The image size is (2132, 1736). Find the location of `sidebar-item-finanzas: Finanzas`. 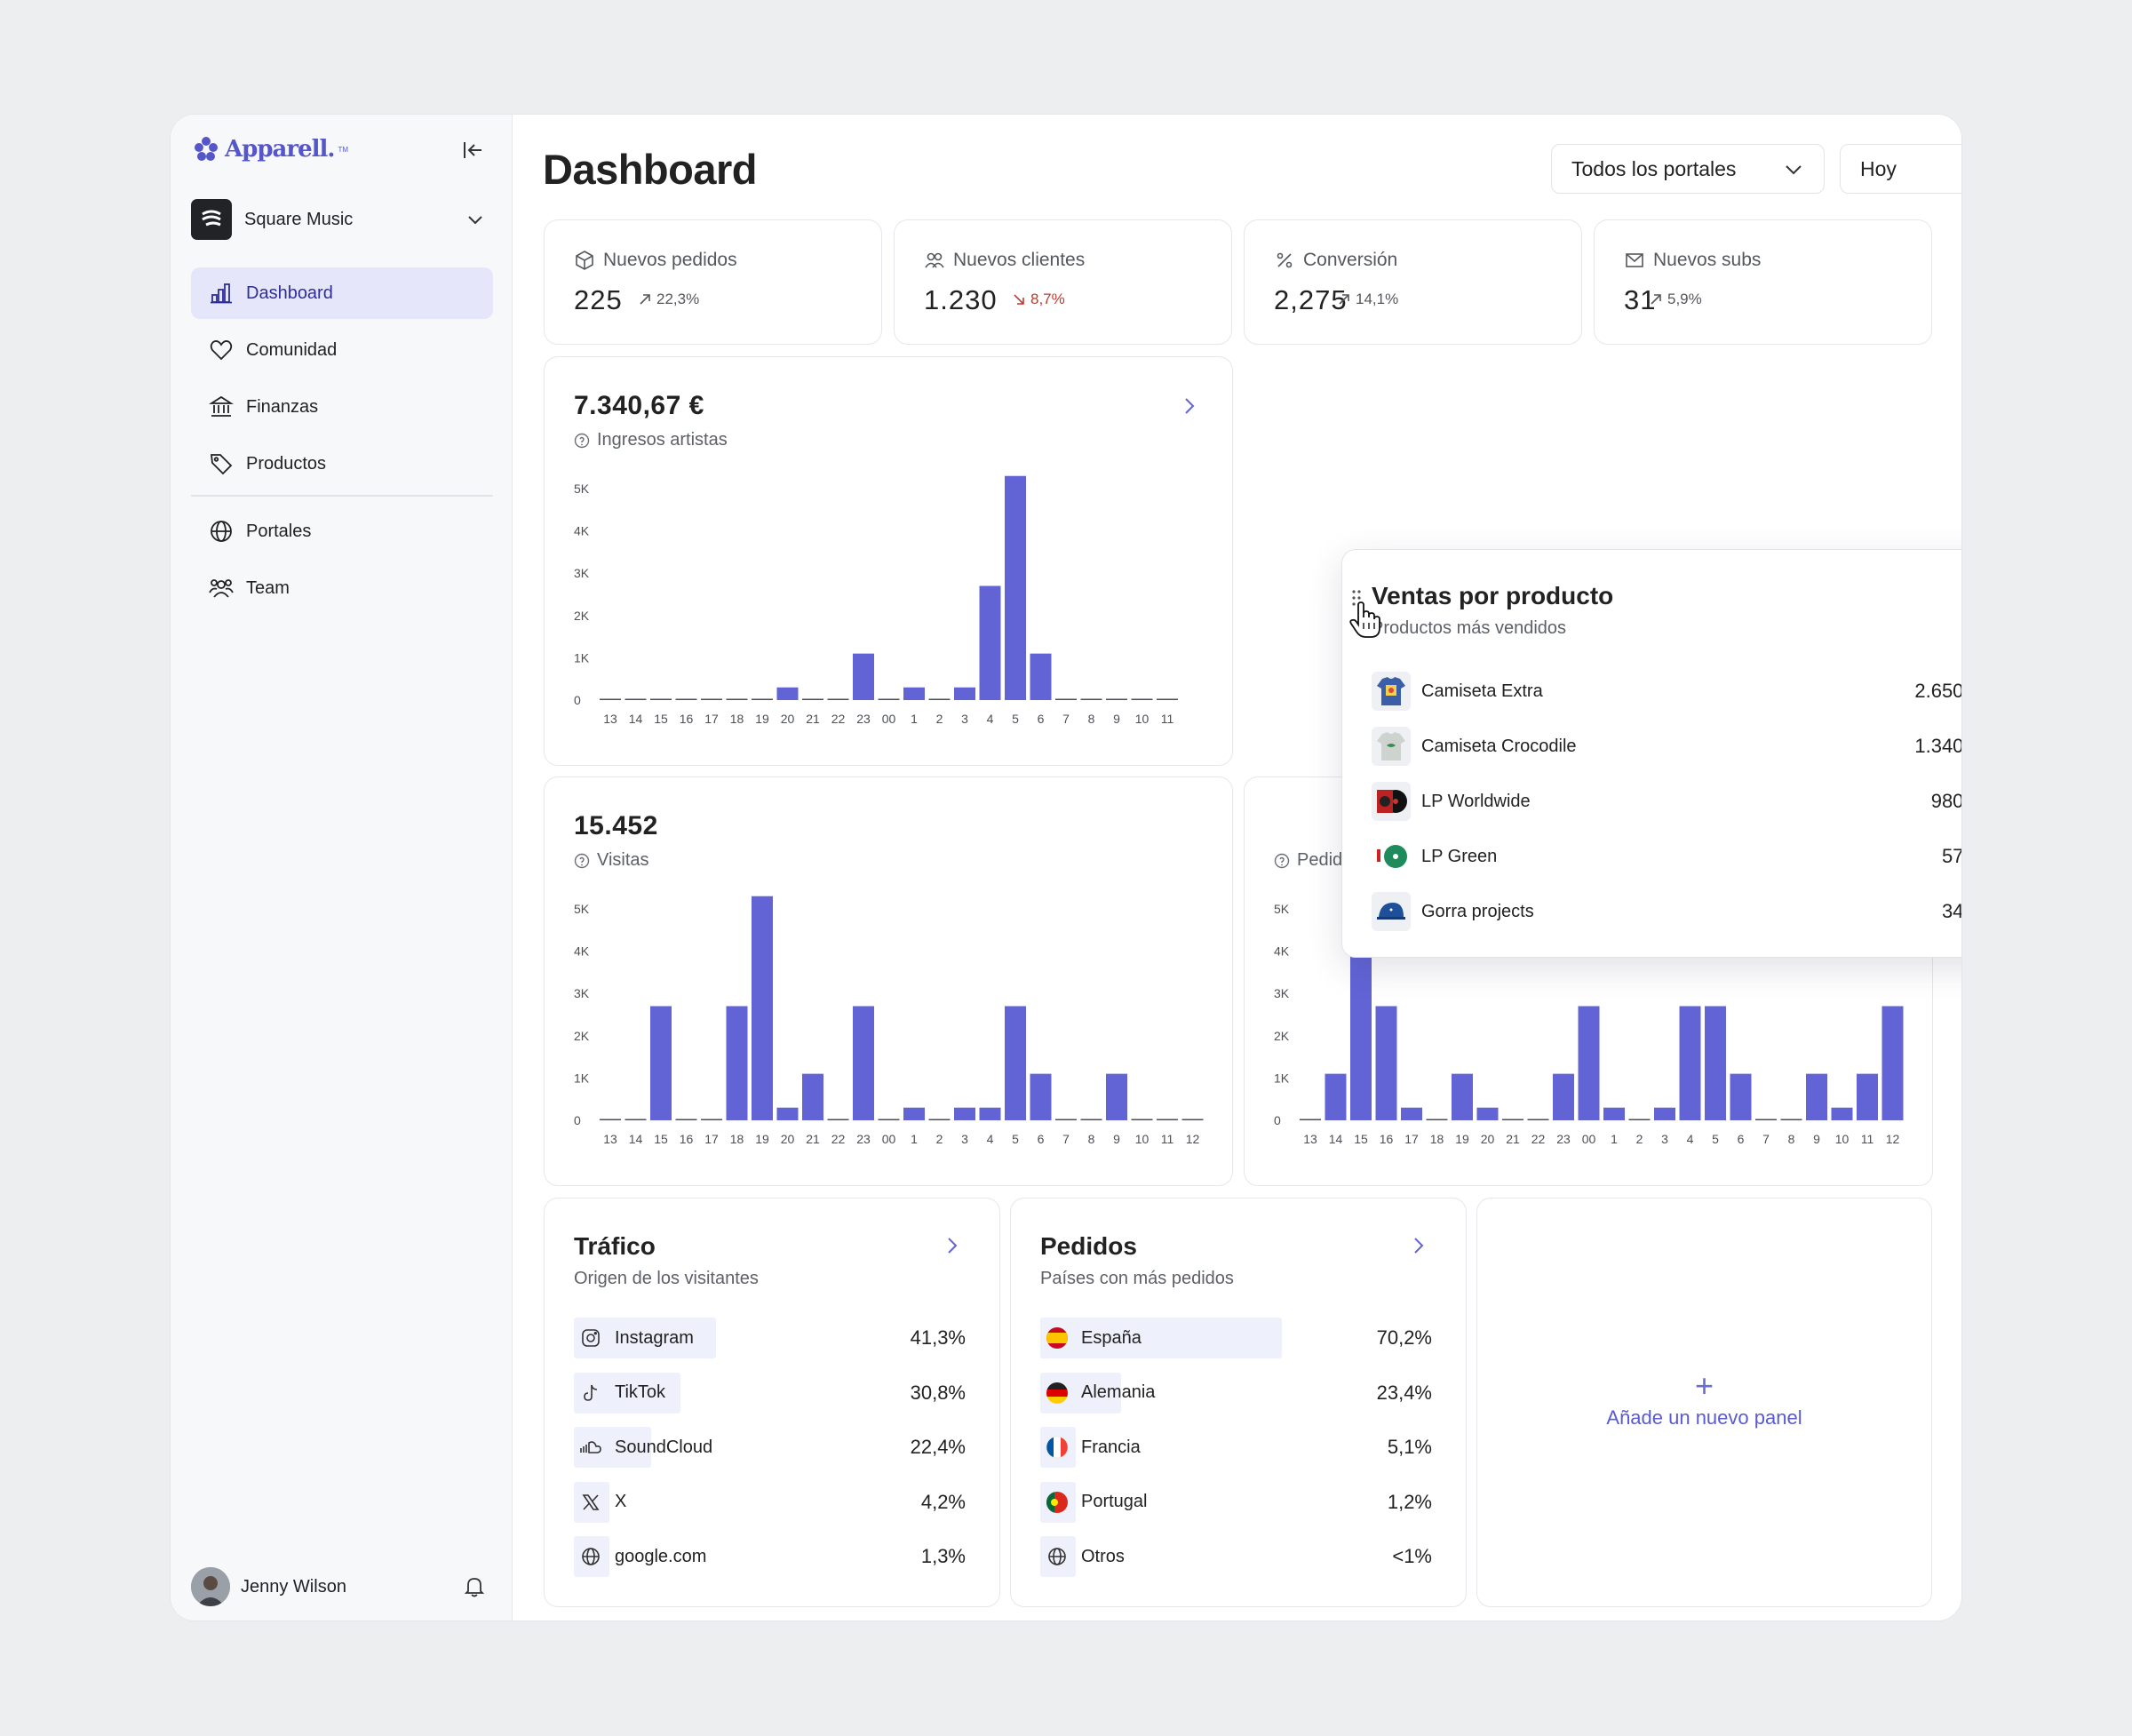

sidebar-item-finanzas: Finanzas is located at coordinates (342, 407).